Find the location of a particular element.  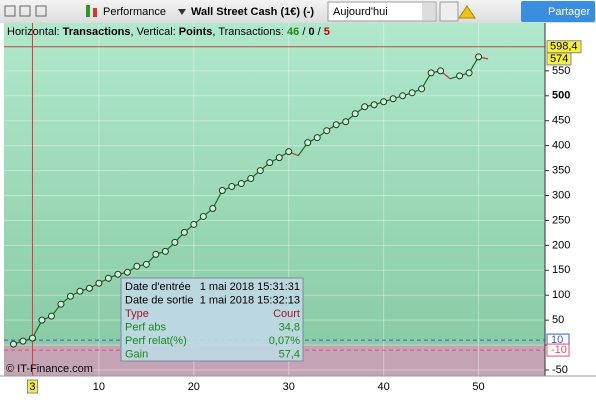

tooltip-value: Court is located at coordinates (286, 314).